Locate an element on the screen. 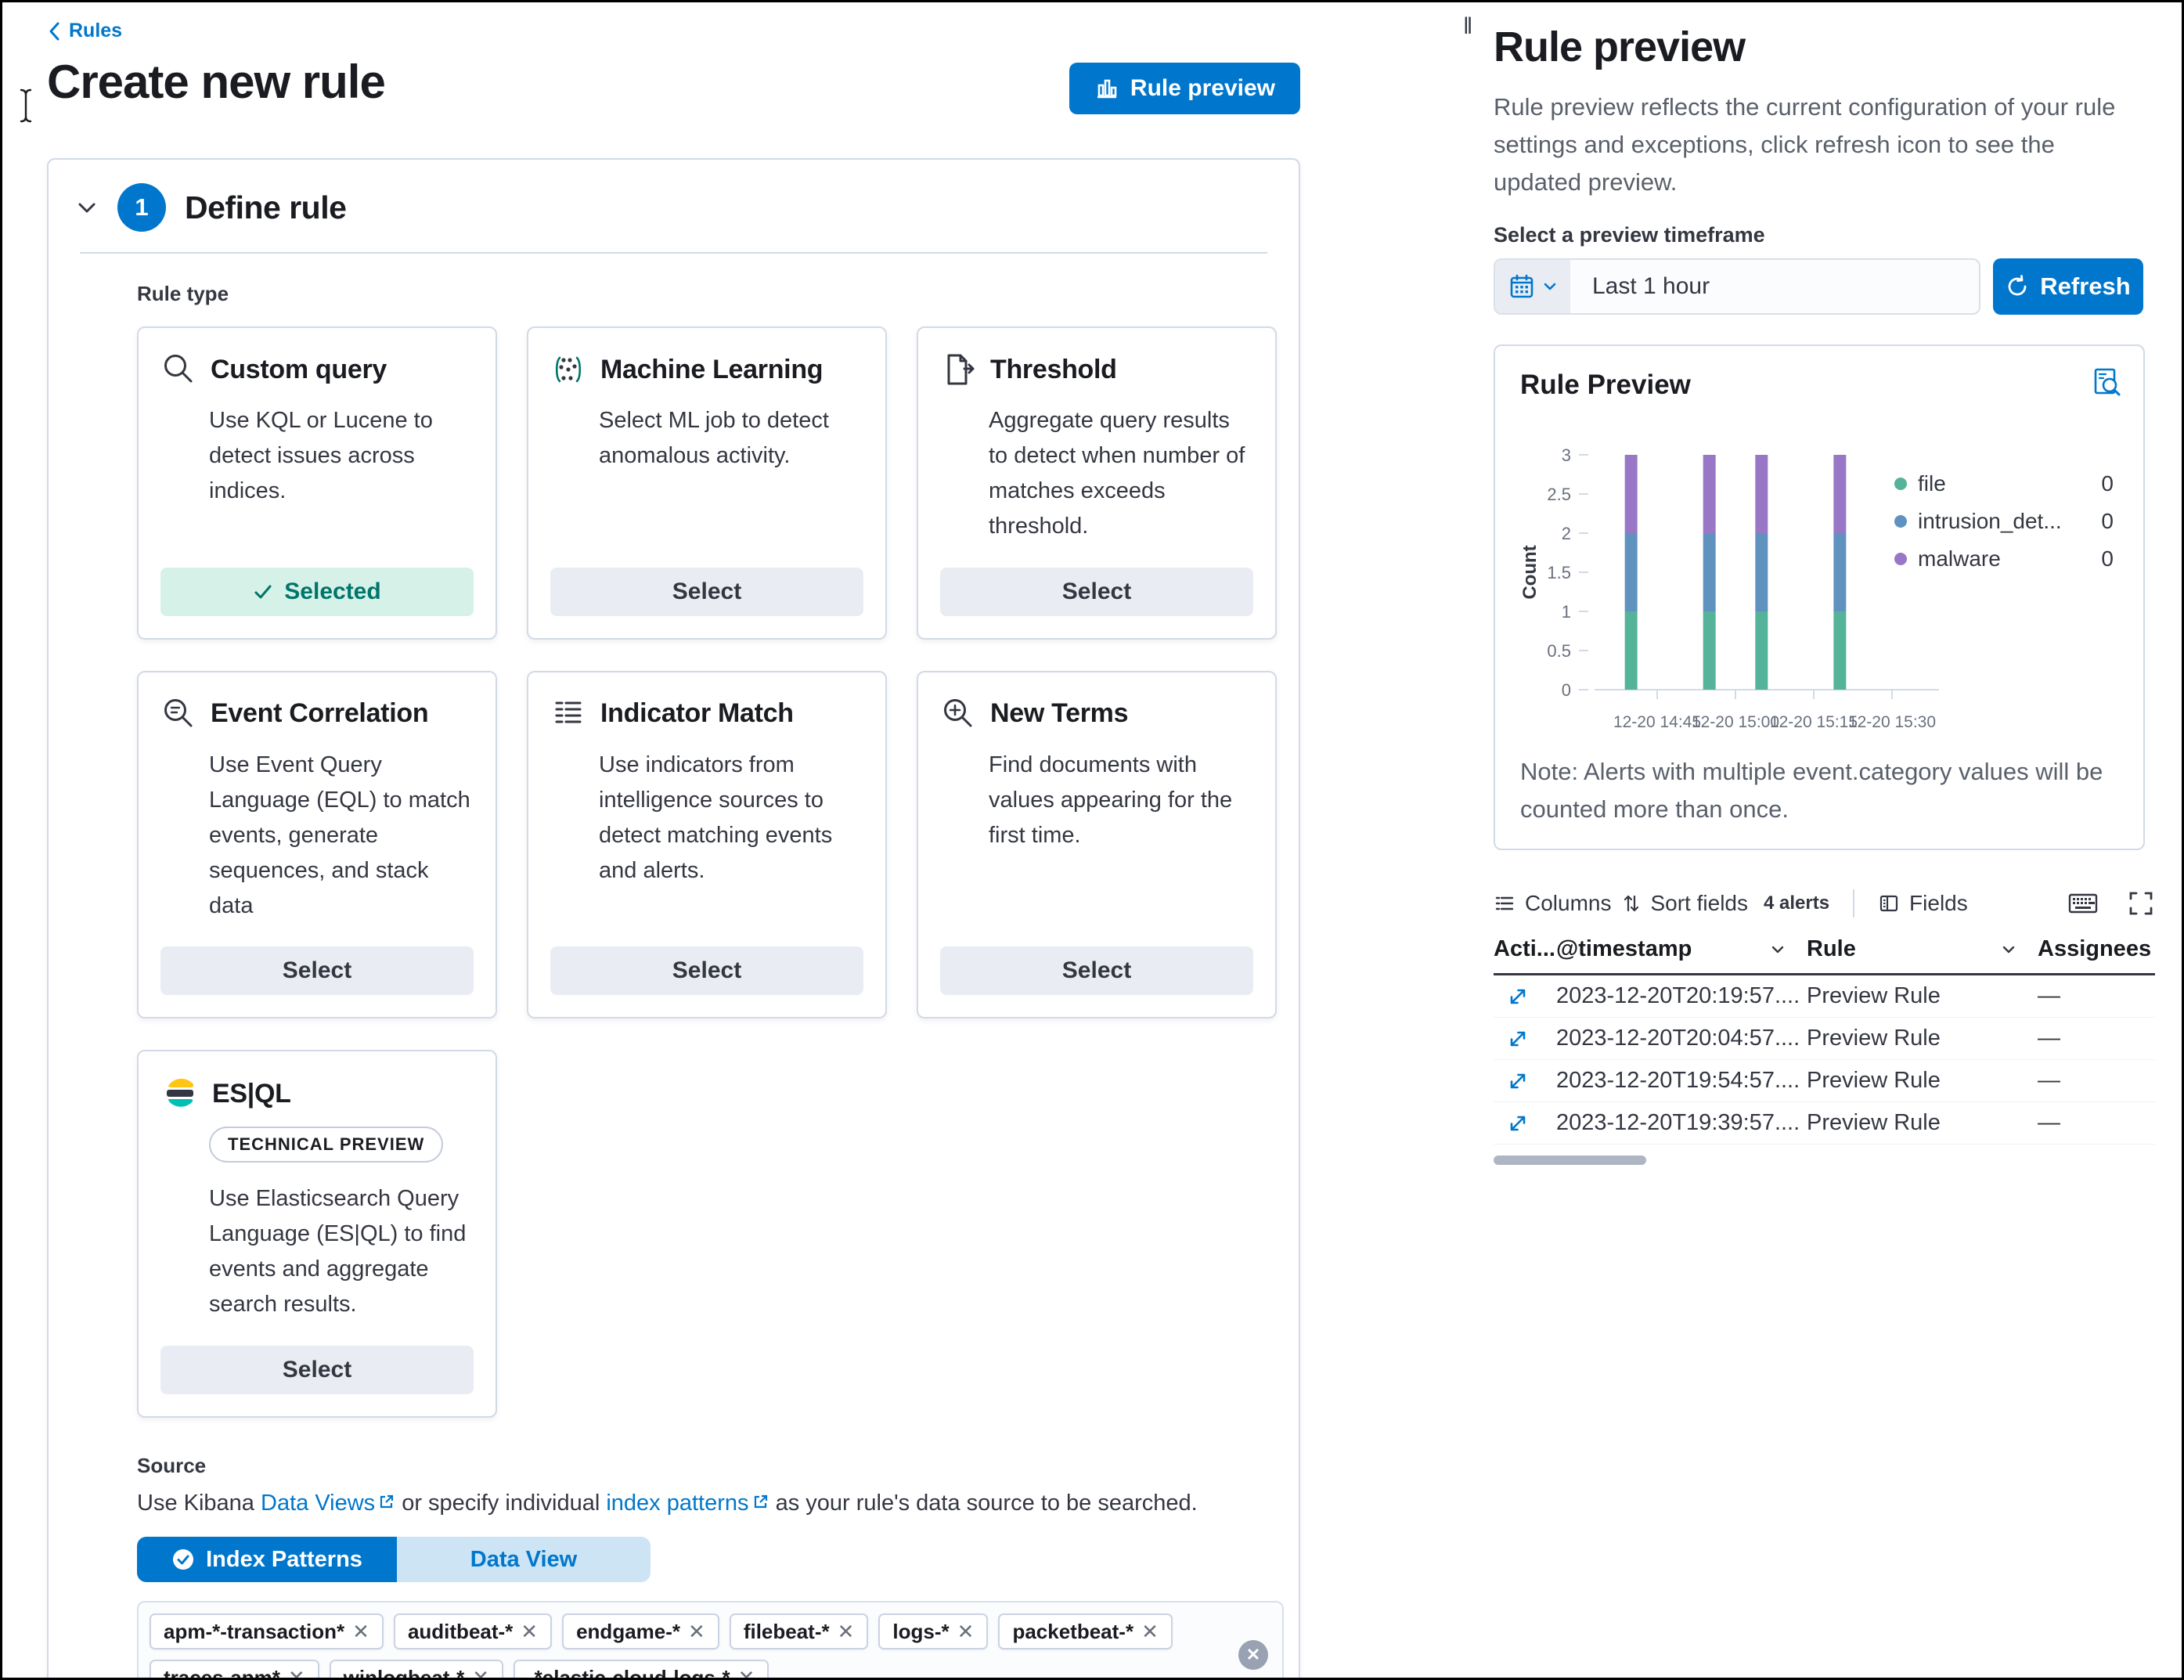 Image resolution: width=2184 pixels, height=1680 pixels. section-divider is located at coordinates (673, 253).